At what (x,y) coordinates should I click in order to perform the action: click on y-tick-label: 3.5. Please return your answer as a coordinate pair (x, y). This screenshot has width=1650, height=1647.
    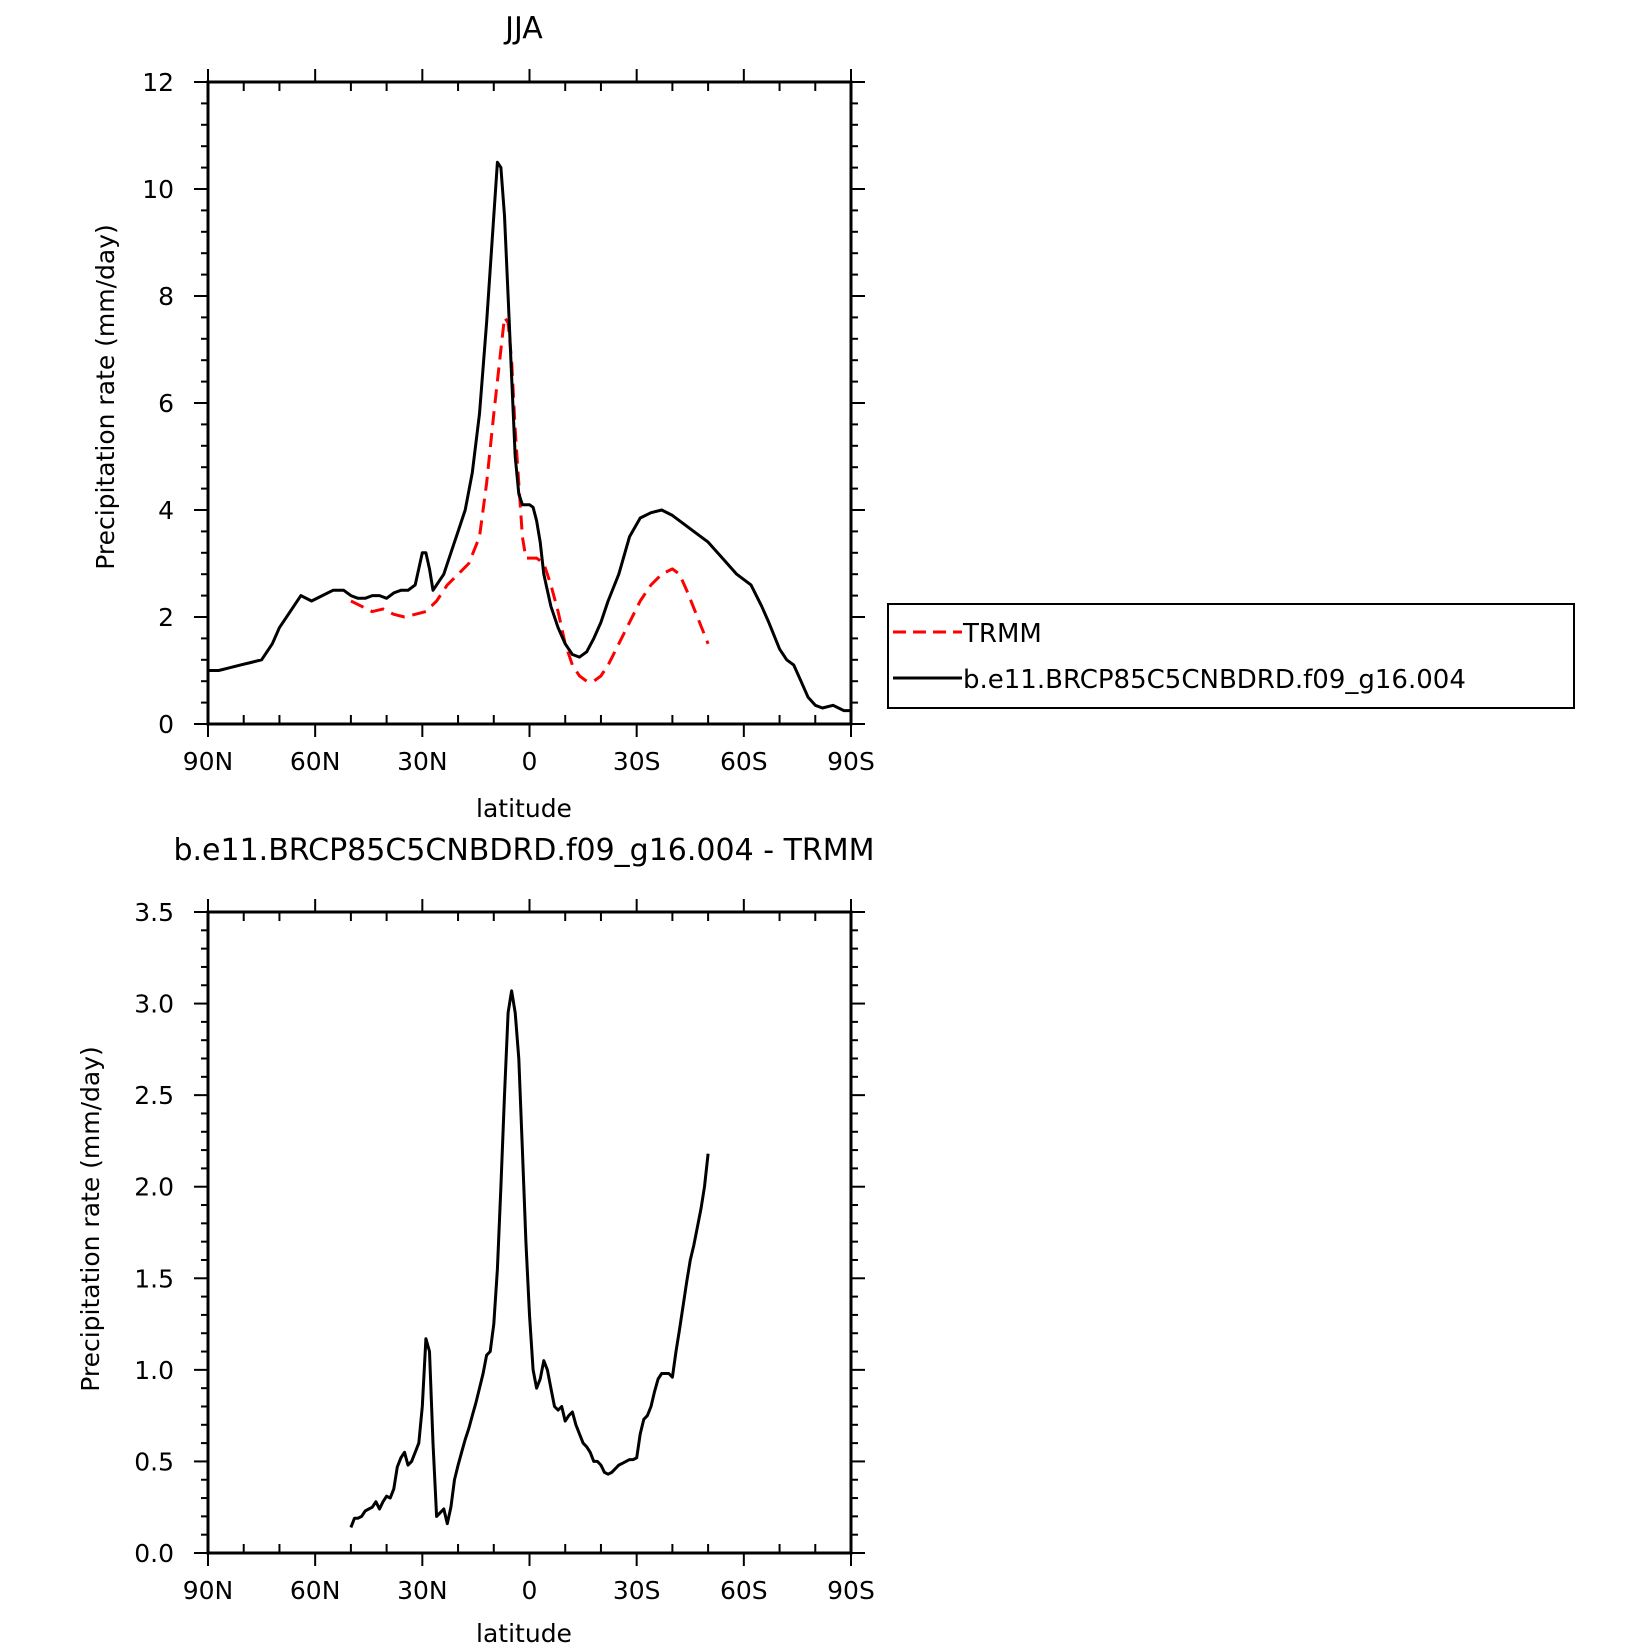
    Looking at the image, I should click on (154, 912).